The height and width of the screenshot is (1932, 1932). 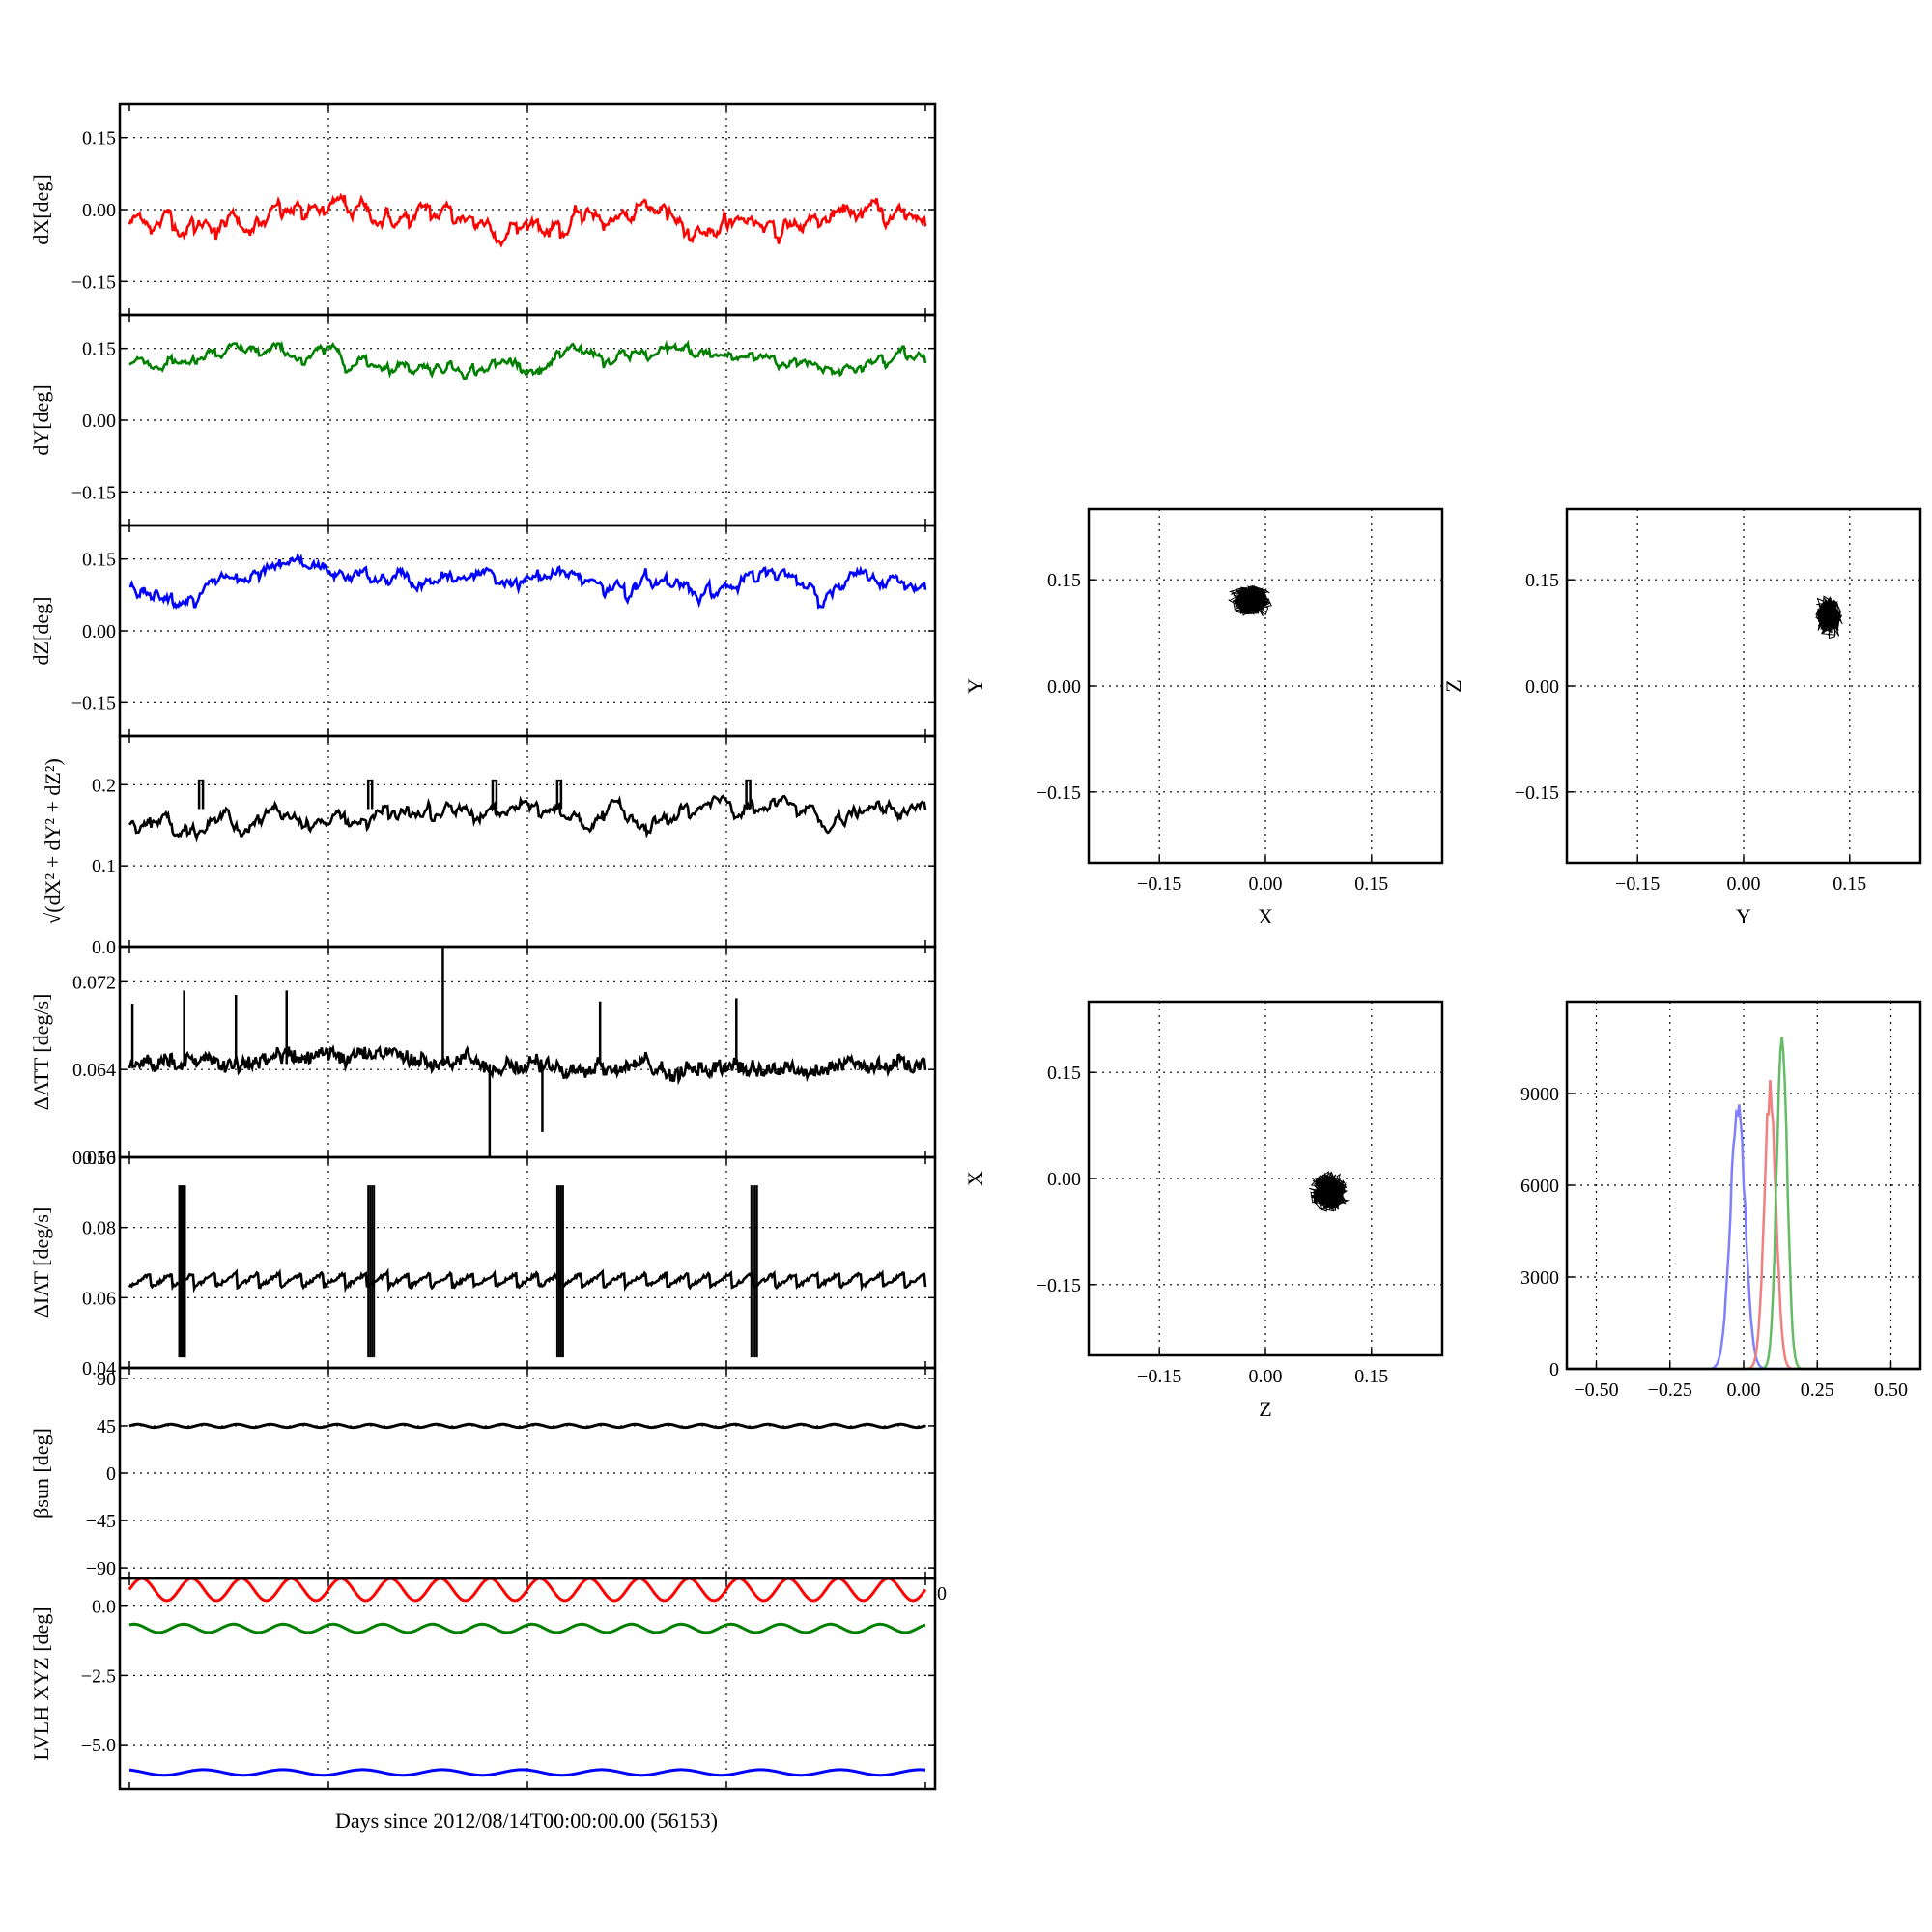 I want to click on series-line-dx, so click(x=527, y=220).